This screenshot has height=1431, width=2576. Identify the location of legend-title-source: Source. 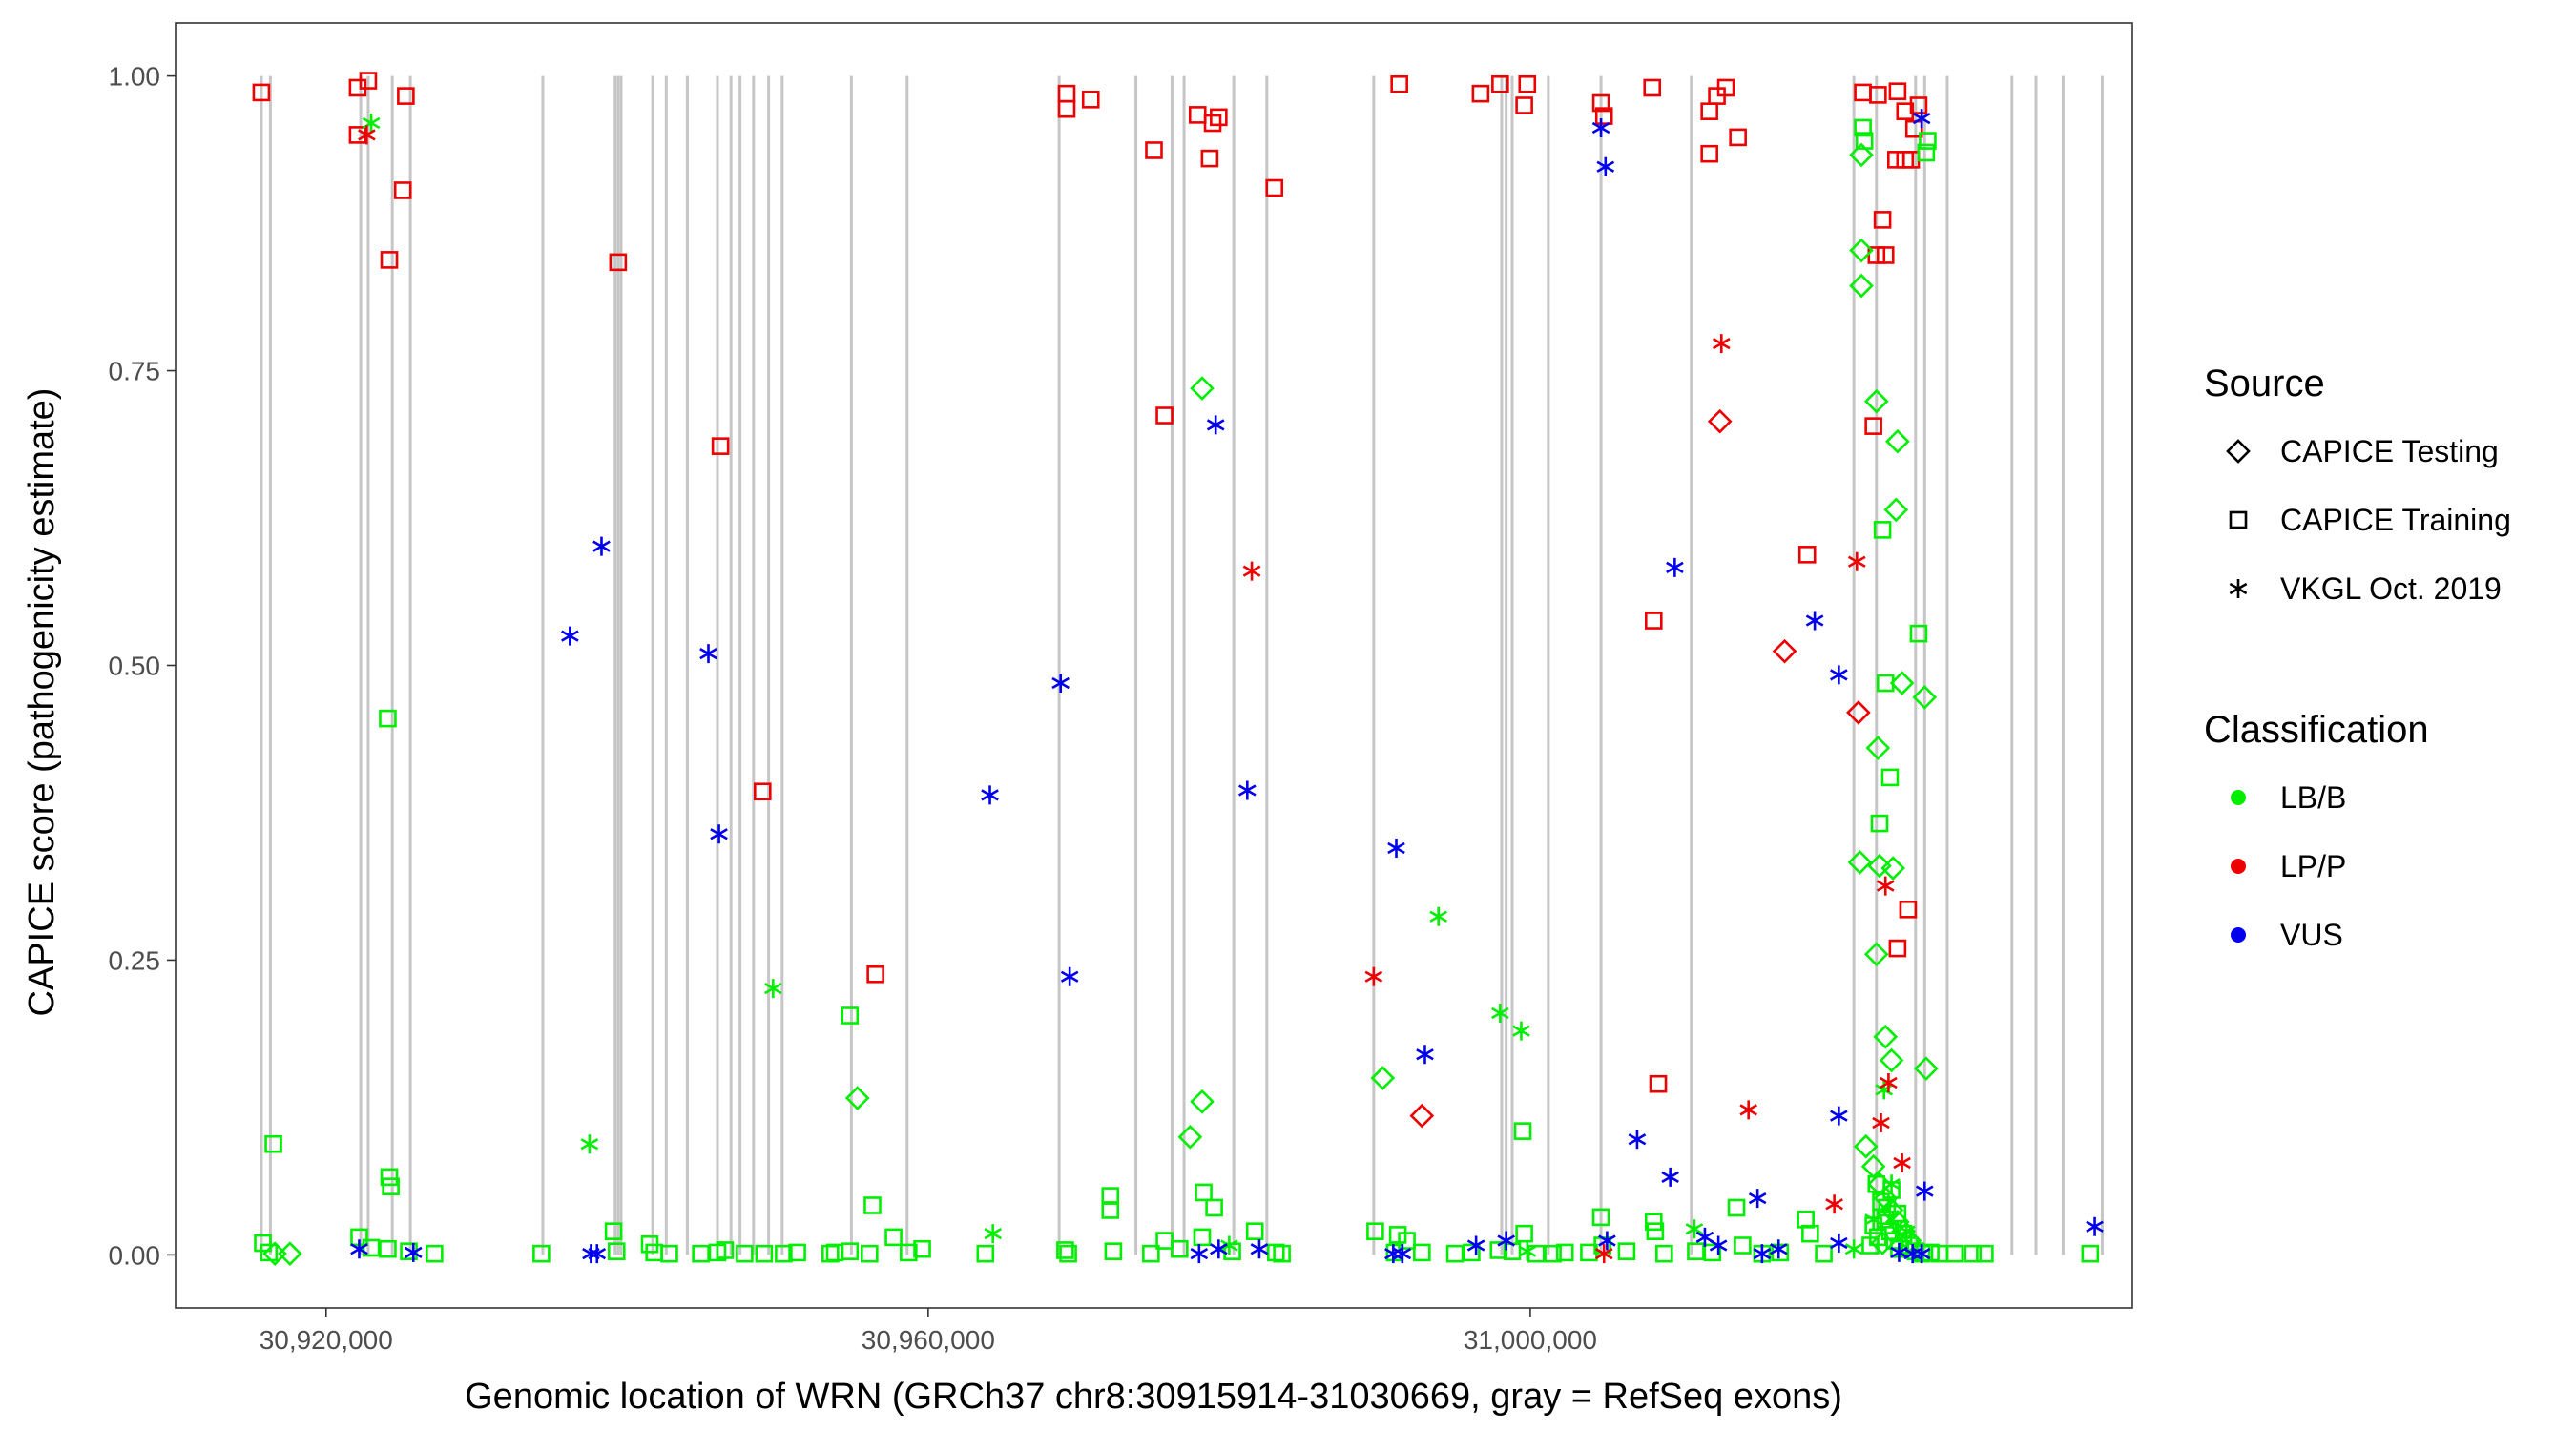
(2264, 383).